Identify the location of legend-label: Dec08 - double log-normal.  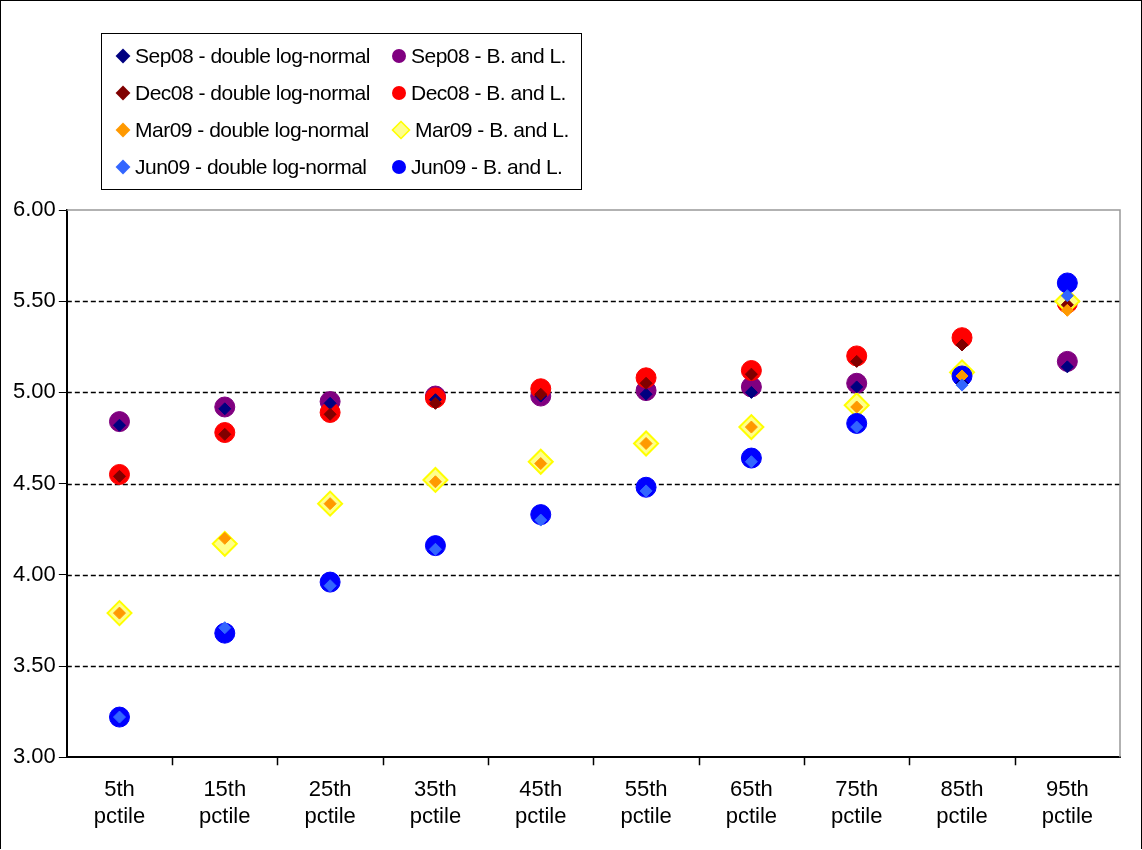
(252, 92).